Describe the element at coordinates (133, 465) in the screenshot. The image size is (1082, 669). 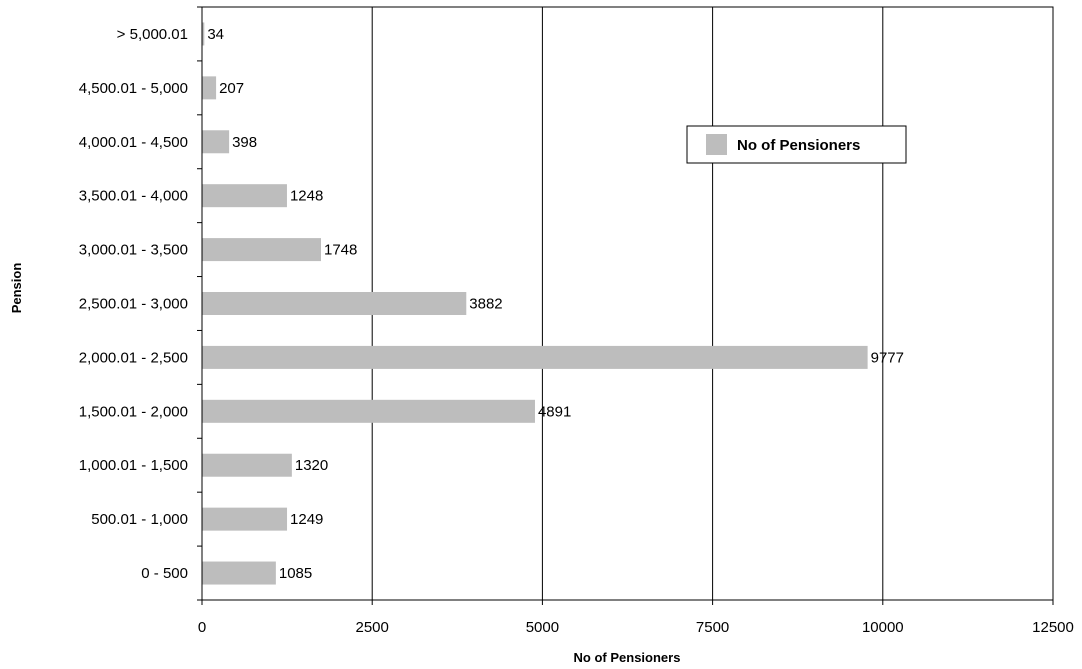
I see `y-tick-label: 1,000.01 - 1,500` at that location.